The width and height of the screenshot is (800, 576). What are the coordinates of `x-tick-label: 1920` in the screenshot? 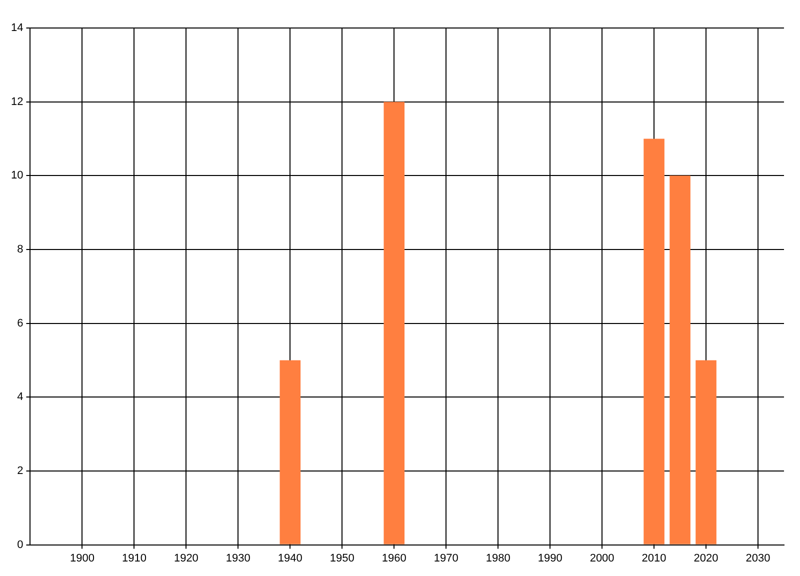 It's located at (186, 558).